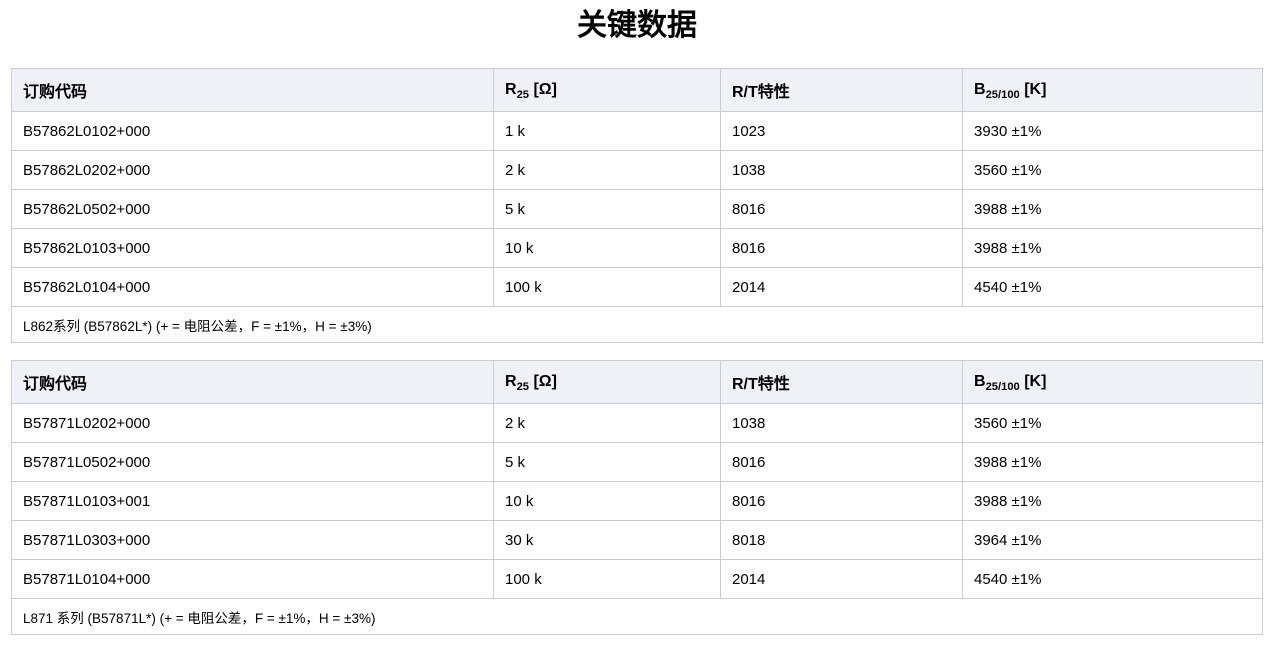 The height and width of the screenshot is (660, 1274). What do you see at coordinates (252, 540) in the screenshot?
I see `cell-order-code: B57871L0303+000` at bounding box center [252, 540].